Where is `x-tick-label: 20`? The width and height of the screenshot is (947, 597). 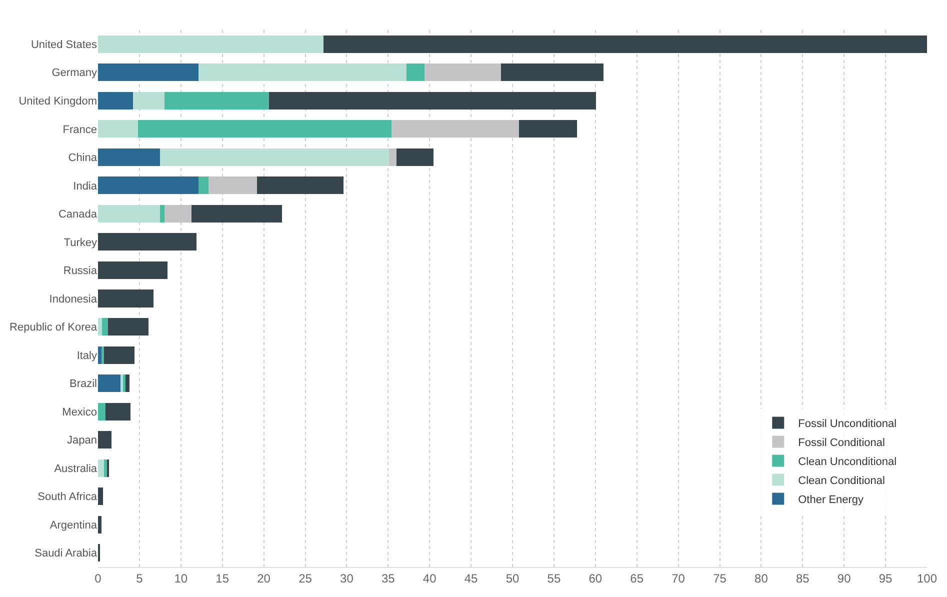
x-tick-label: 20 is located at coordinates (264, 578).